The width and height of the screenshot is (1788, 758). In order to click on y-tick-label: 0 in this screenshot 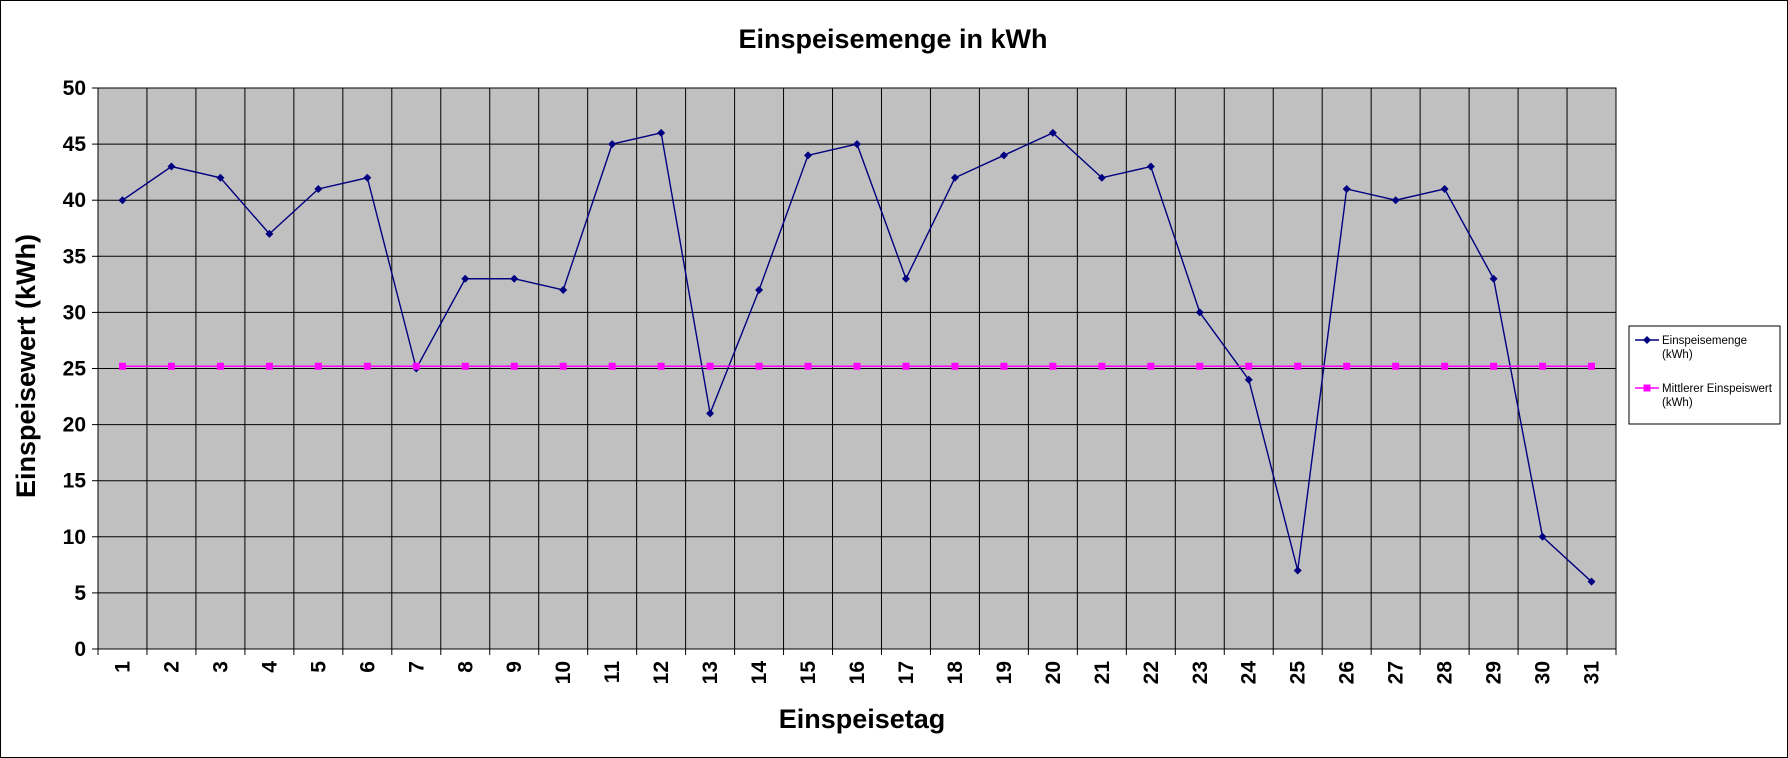, I will do `click(80, 649)`.